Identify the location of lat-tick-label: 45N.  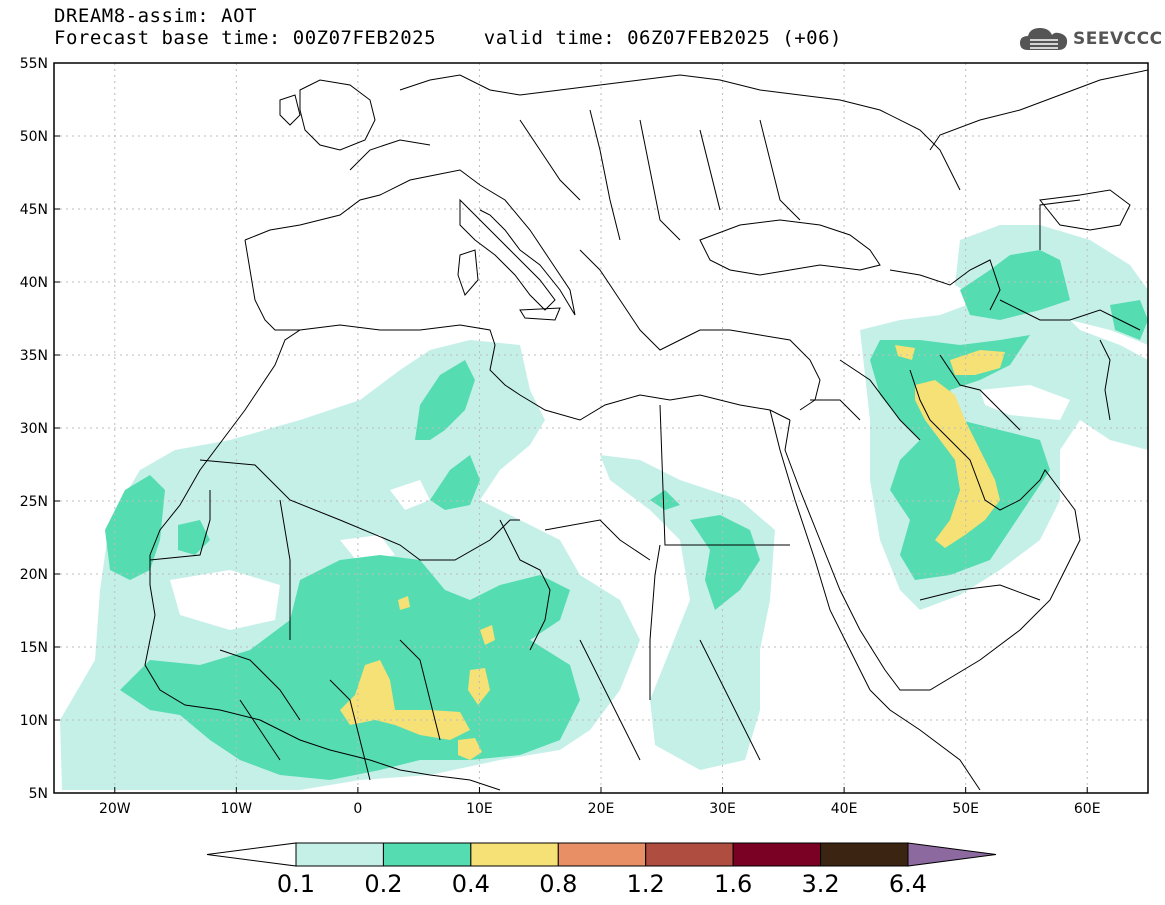
(34, 210).